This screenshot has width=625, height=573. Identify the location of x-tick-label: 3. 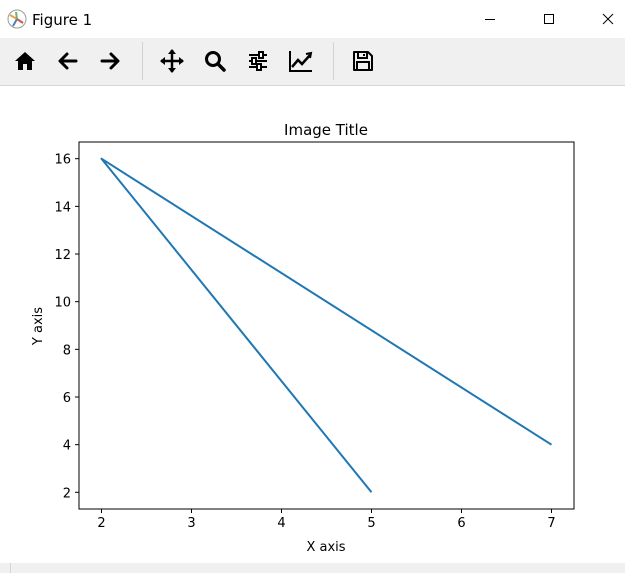
(191, 523).